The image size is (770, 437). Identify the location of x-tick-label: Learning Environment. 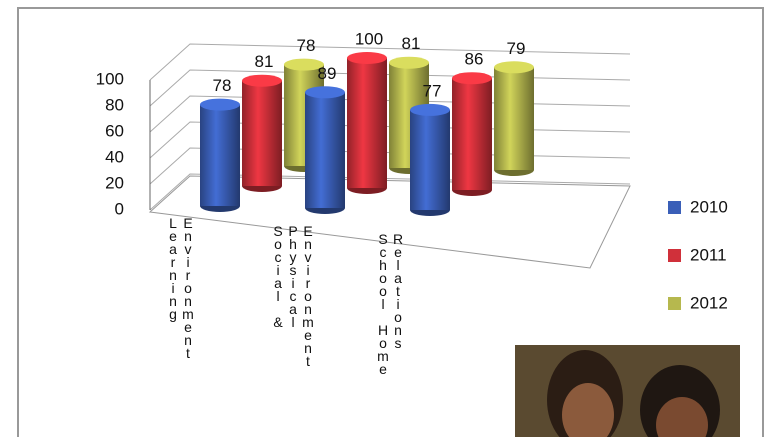
(180, 286).